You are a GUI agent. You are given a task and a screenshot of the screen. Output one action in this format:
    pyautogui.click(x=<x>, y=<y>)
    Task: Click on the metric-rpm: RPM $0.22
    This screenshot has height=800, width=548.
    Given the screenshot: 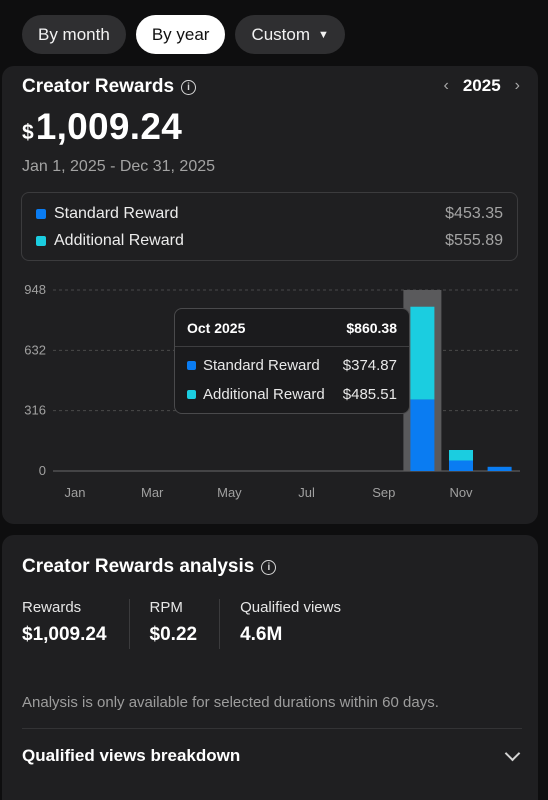 What is the action you would take?
    pyautogui.click(x=185, y=624)
    